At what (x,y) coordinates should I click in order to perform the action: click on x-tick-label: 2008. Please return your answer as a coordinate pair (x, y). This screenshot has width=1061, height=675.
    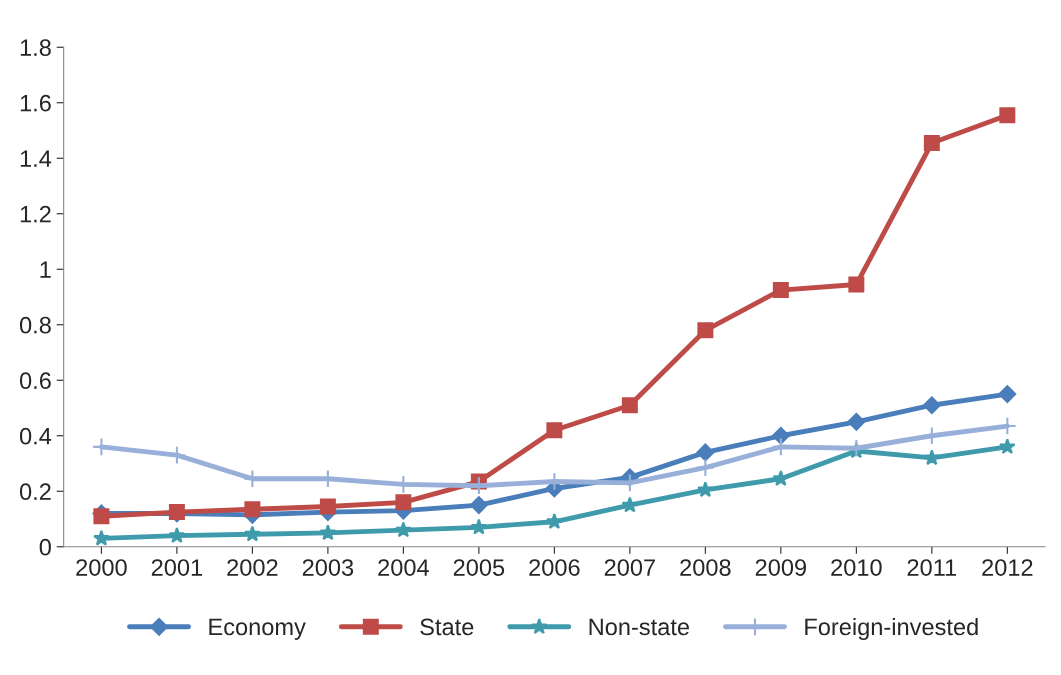
    Looking at the image, I should click on (705, 567).